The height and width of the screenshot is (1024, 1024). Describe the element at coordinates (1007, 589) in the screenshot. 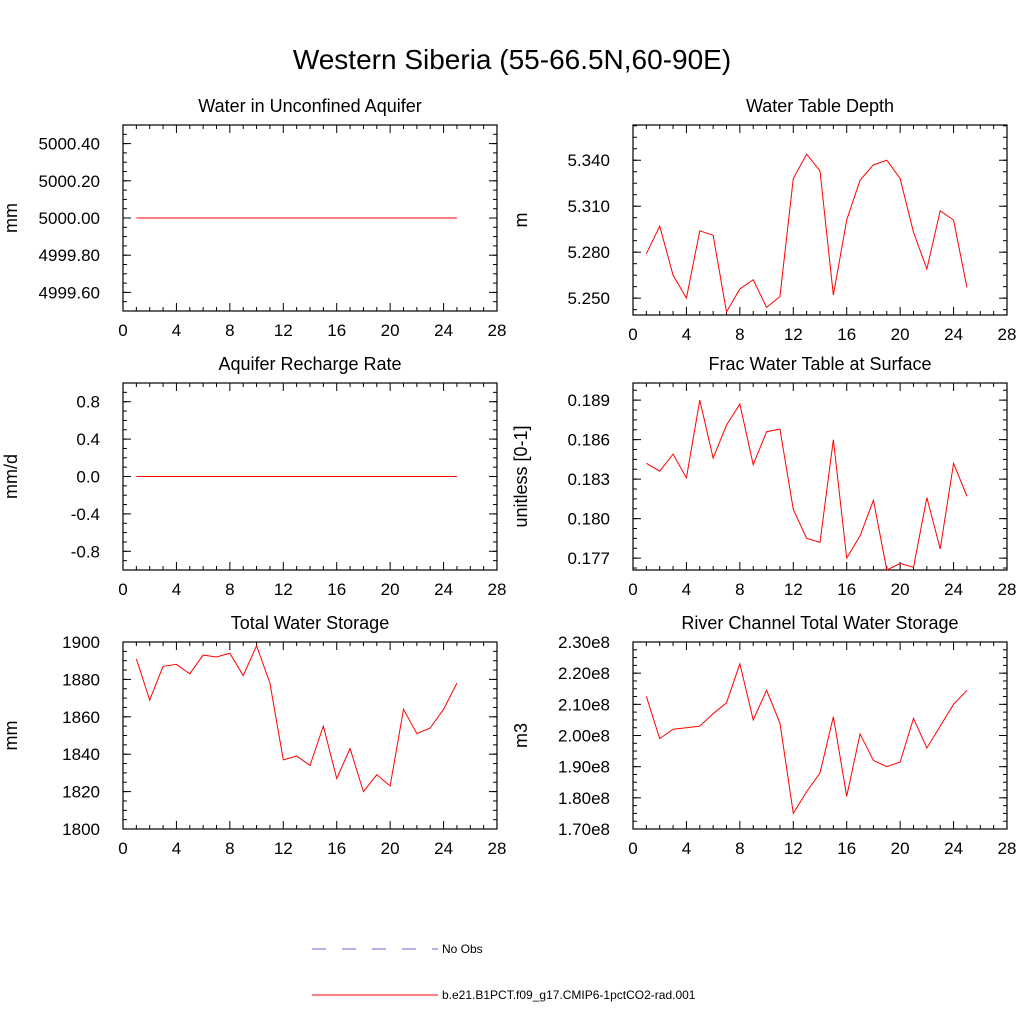

I see `panel-4-x-tick-label: 28` at that location.